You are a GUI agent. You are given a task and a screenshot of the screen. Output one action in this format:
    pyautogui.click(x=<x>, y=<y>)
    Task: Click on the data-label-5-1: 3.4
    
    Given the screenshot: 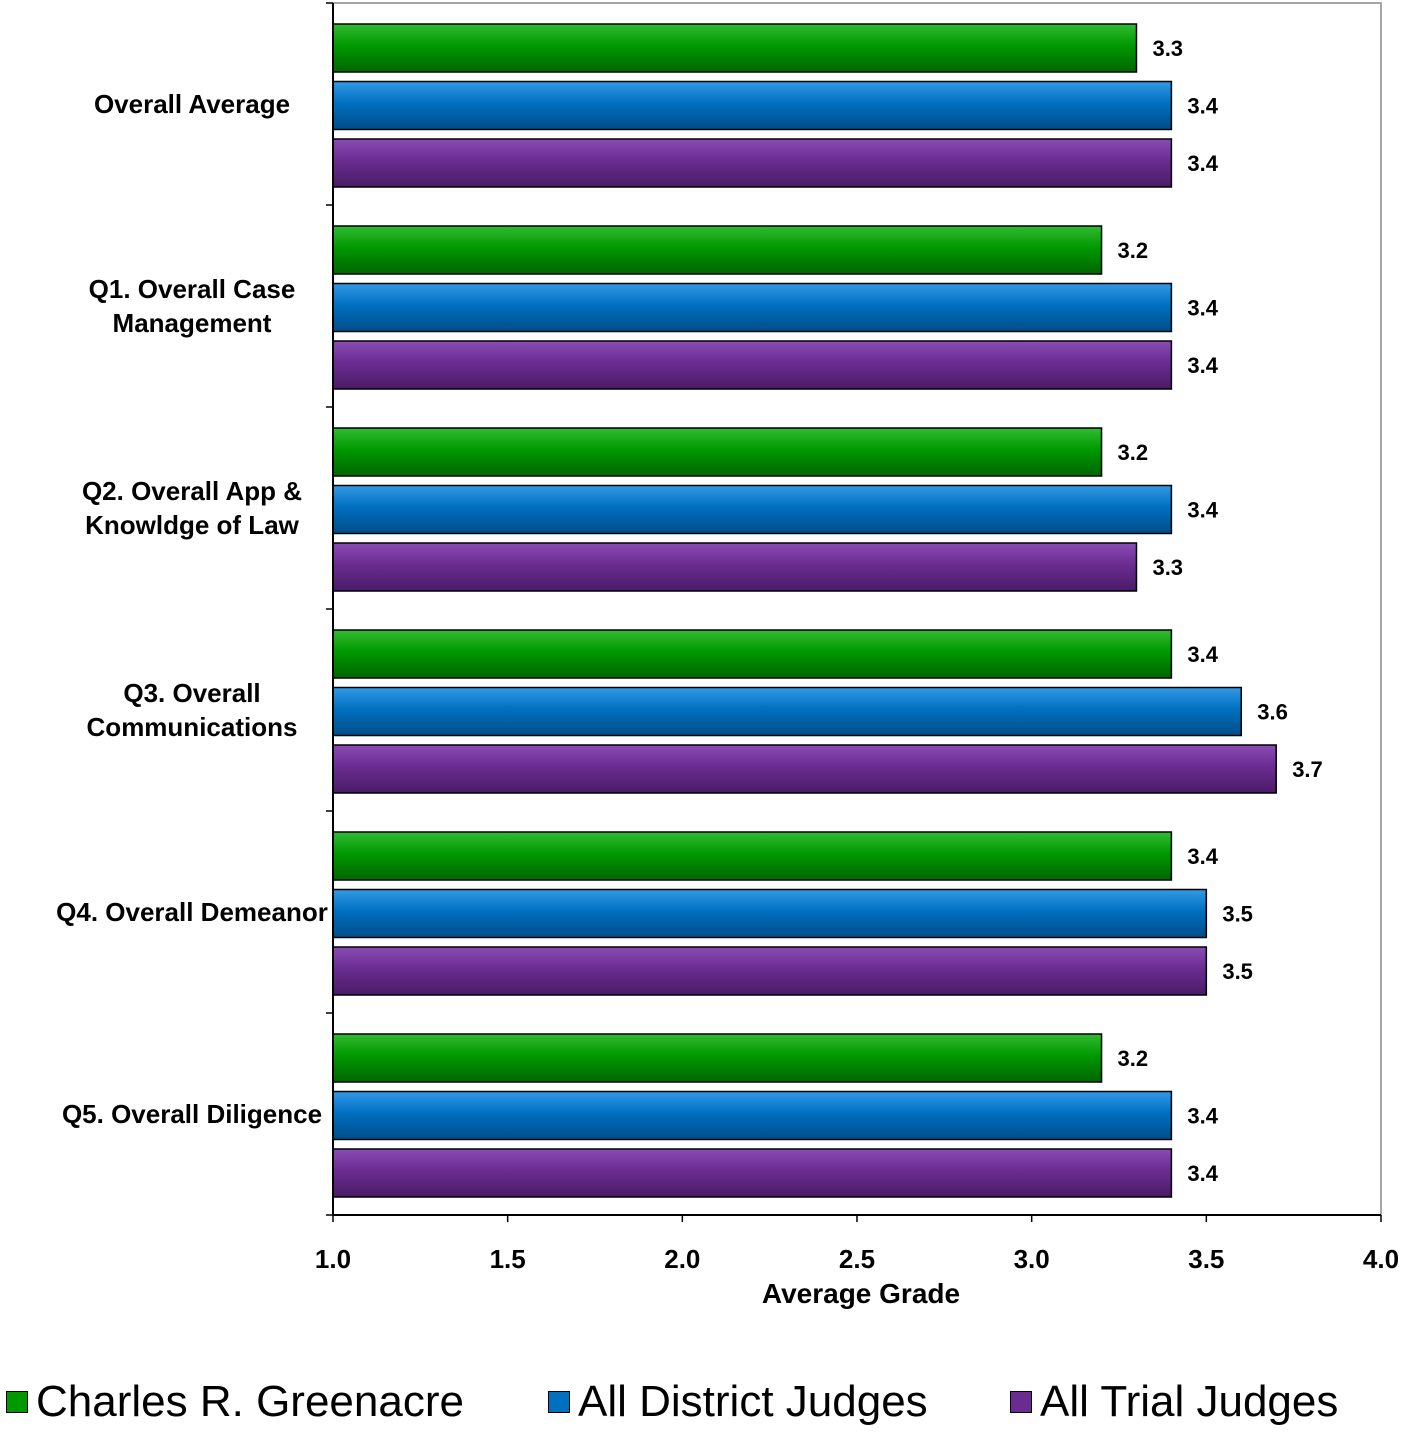 What is the action you would take?
    pyautogui.click(x=1202, y=1116)
    